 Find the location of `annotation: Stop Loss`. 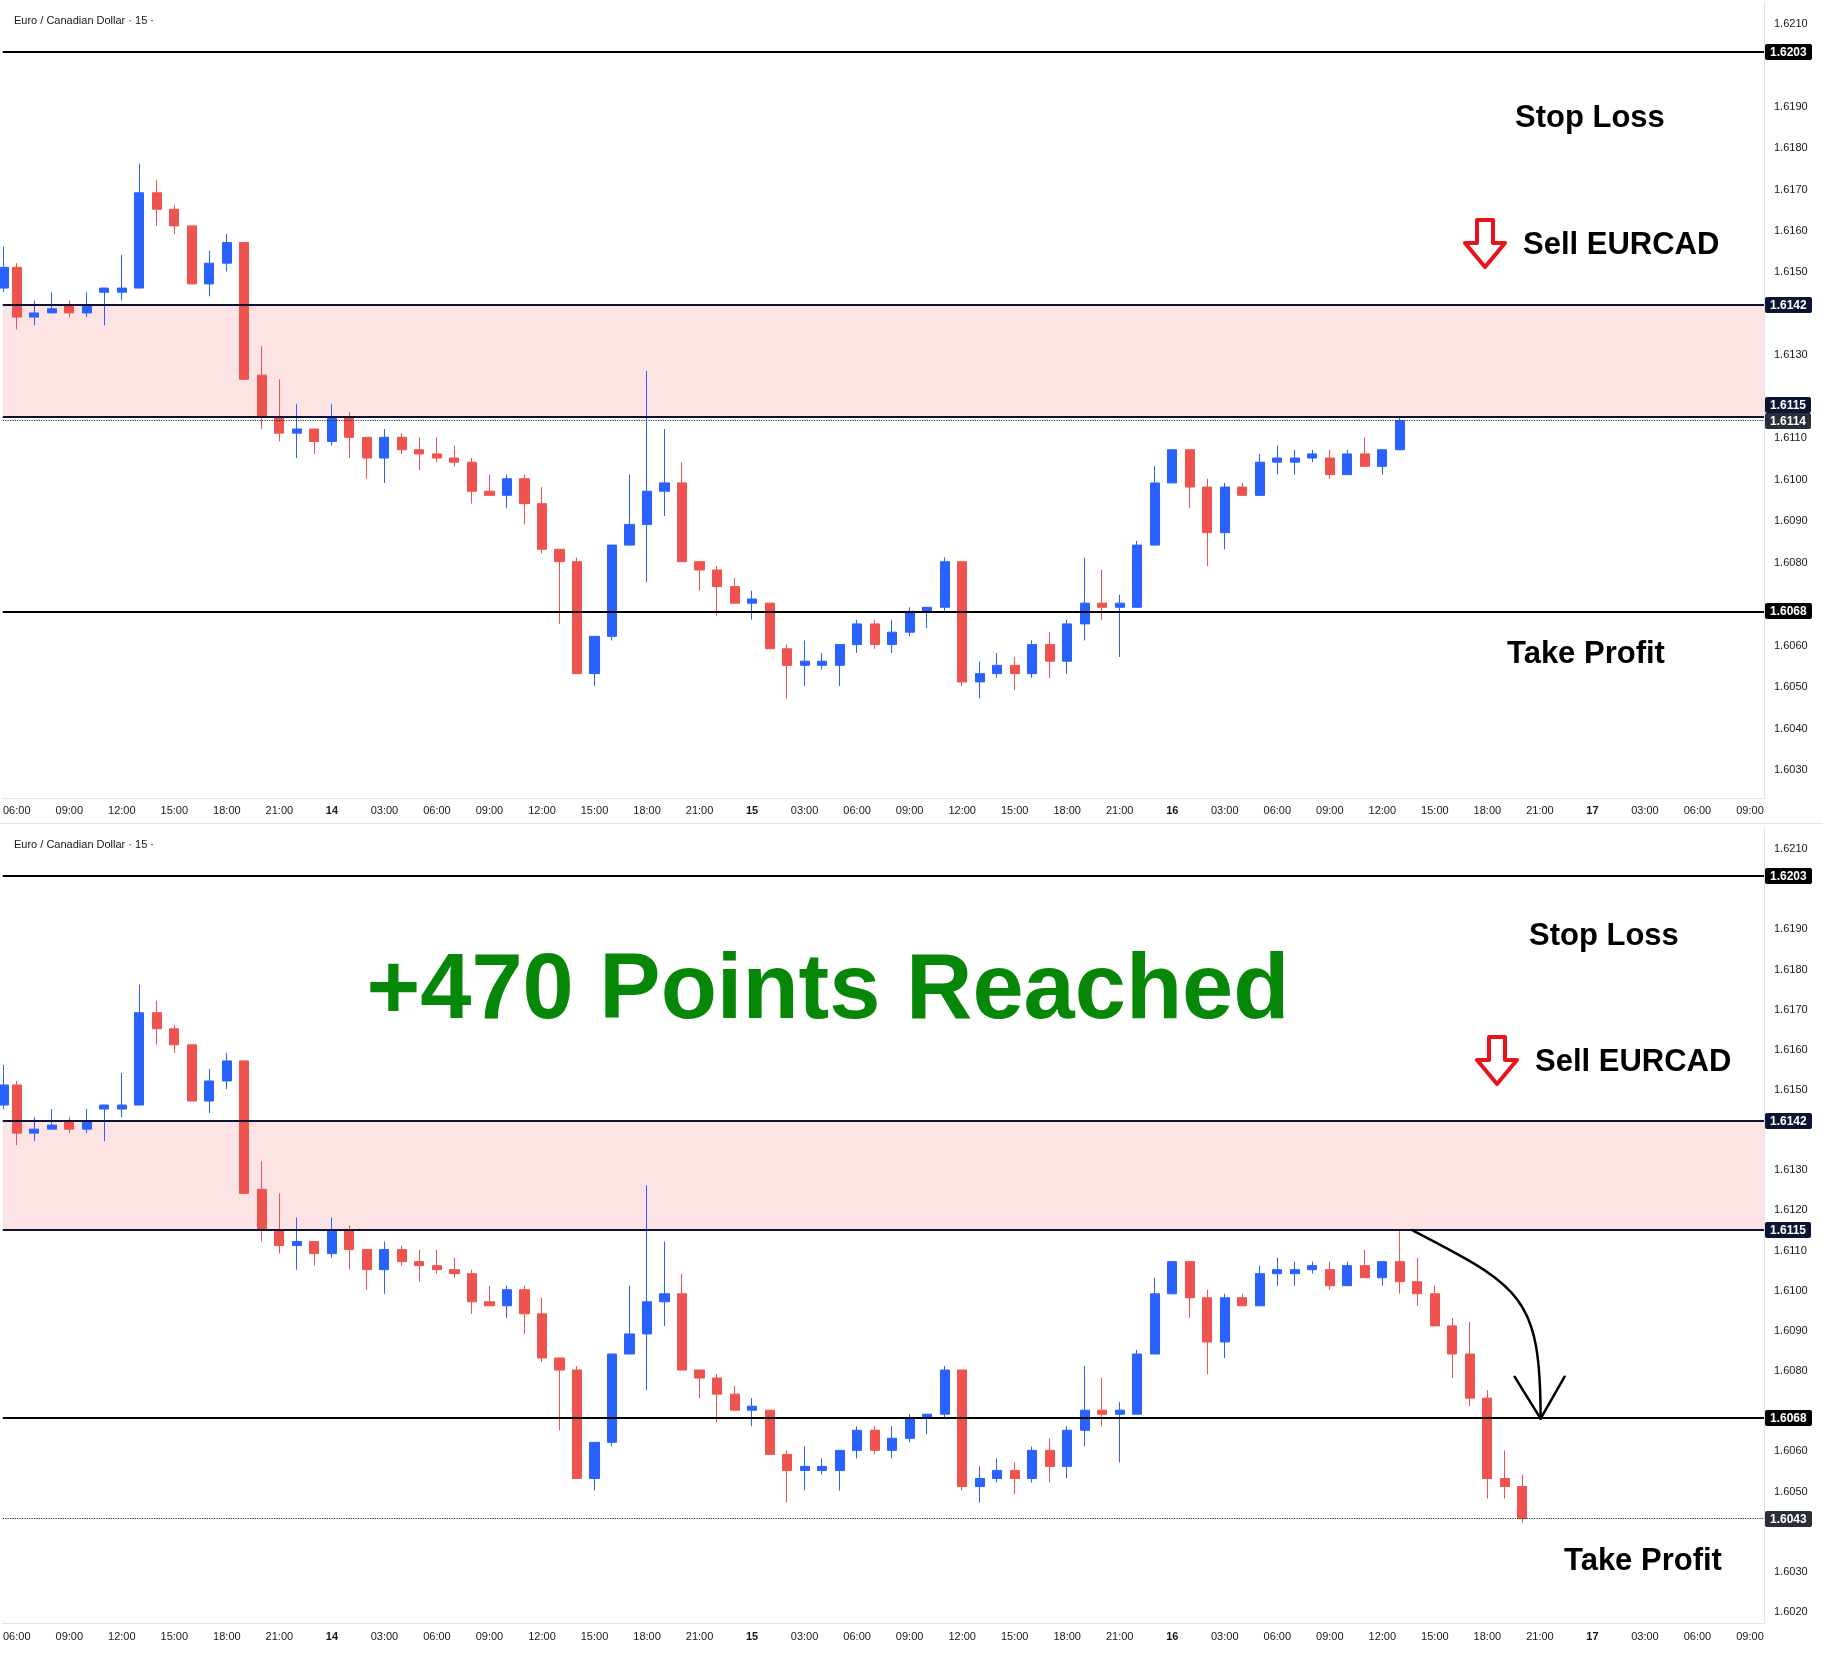

annotation: Stop Loss is located at coordinates (1590, 117).